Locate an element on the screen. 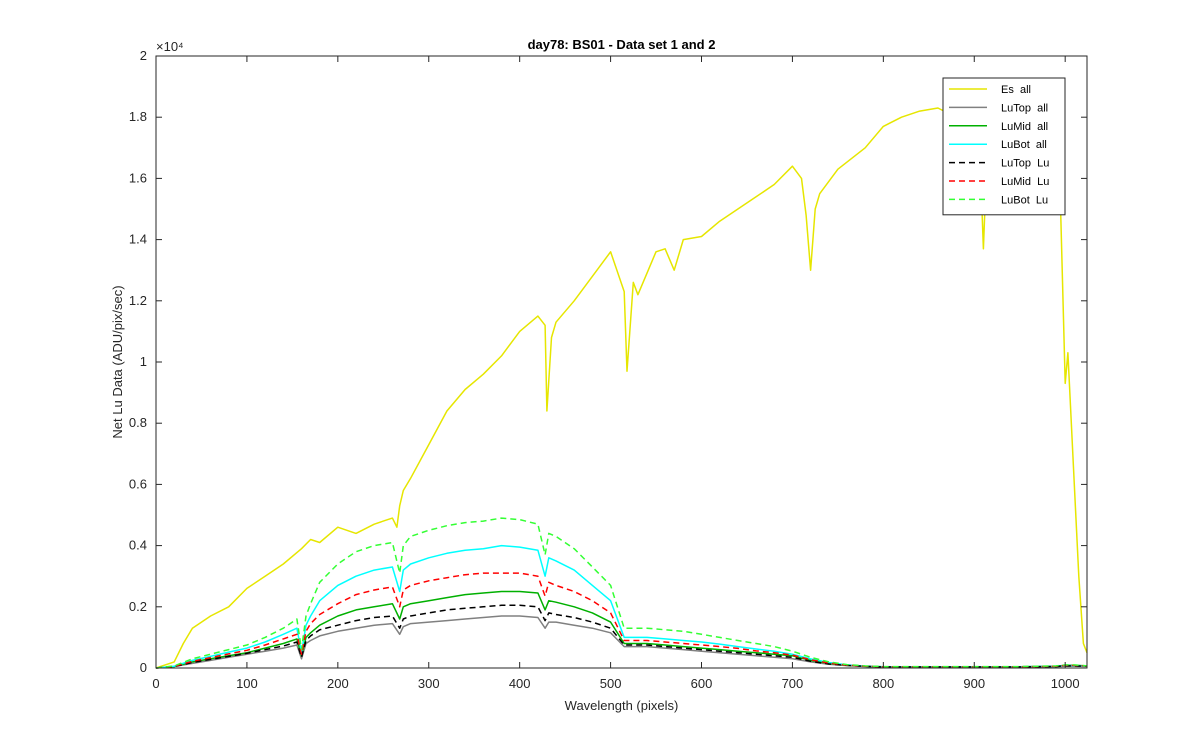 The width and height of the screenshot is (1200, 750). legend-entry-4: LuTop Lu is located at coordinates (1025, 164).